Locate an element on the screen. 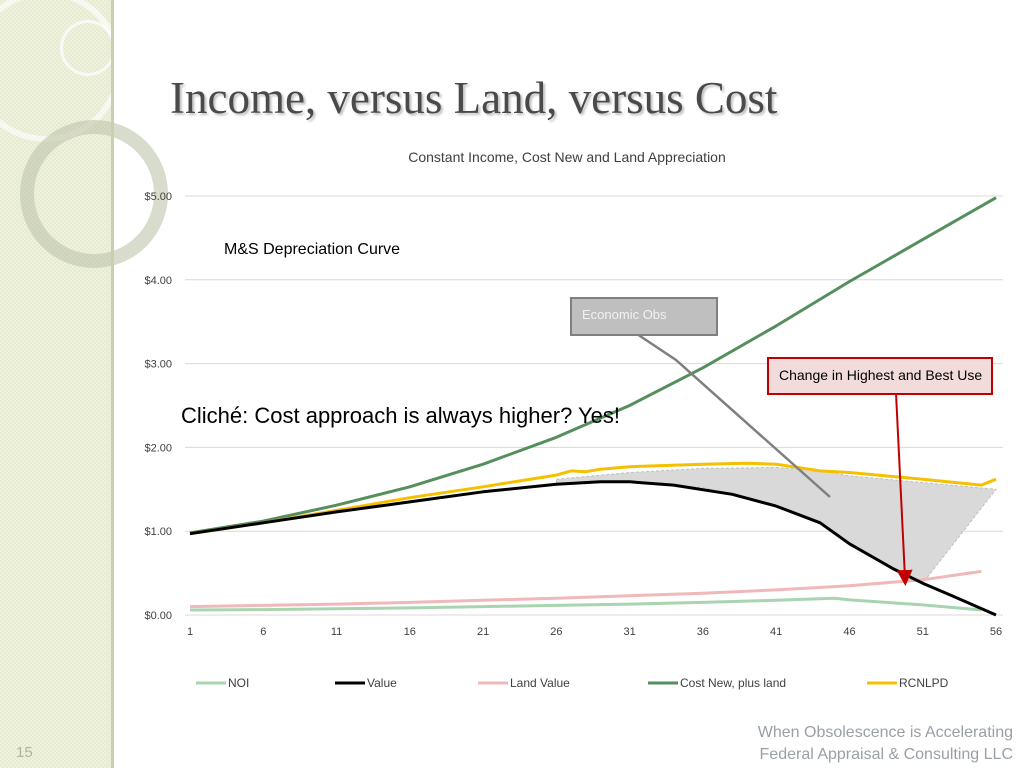  y-tick-label: $0.00 is located at coordinates (158, 616).